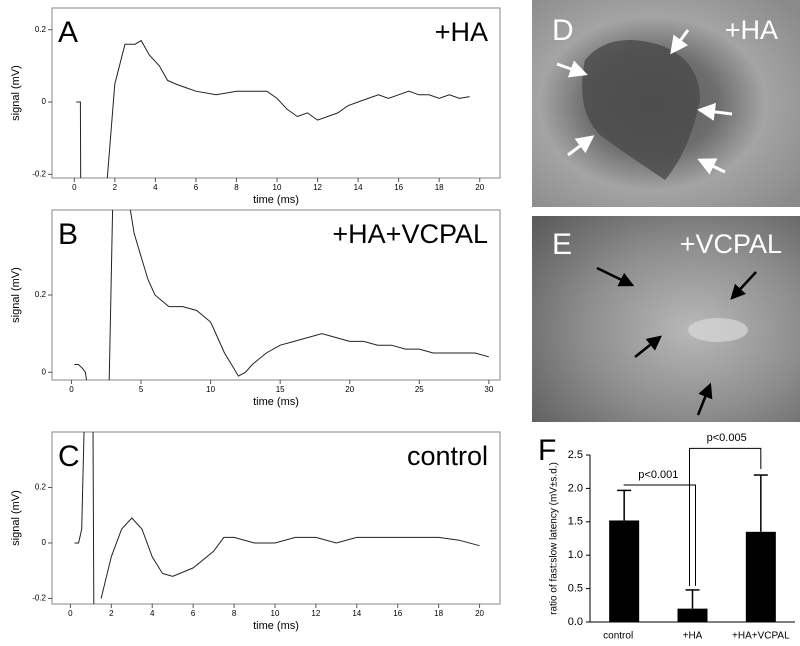 The image size is (800, 646). What do you see at coordinates (731, 244) in the screenshot?
I see `panel-title: +VCPAL` at bounding box center [731, 244].